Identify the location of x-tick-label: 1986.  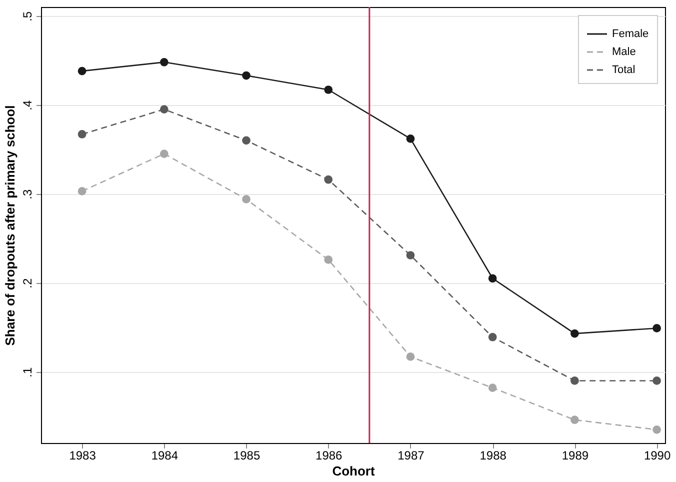
(329, 455).